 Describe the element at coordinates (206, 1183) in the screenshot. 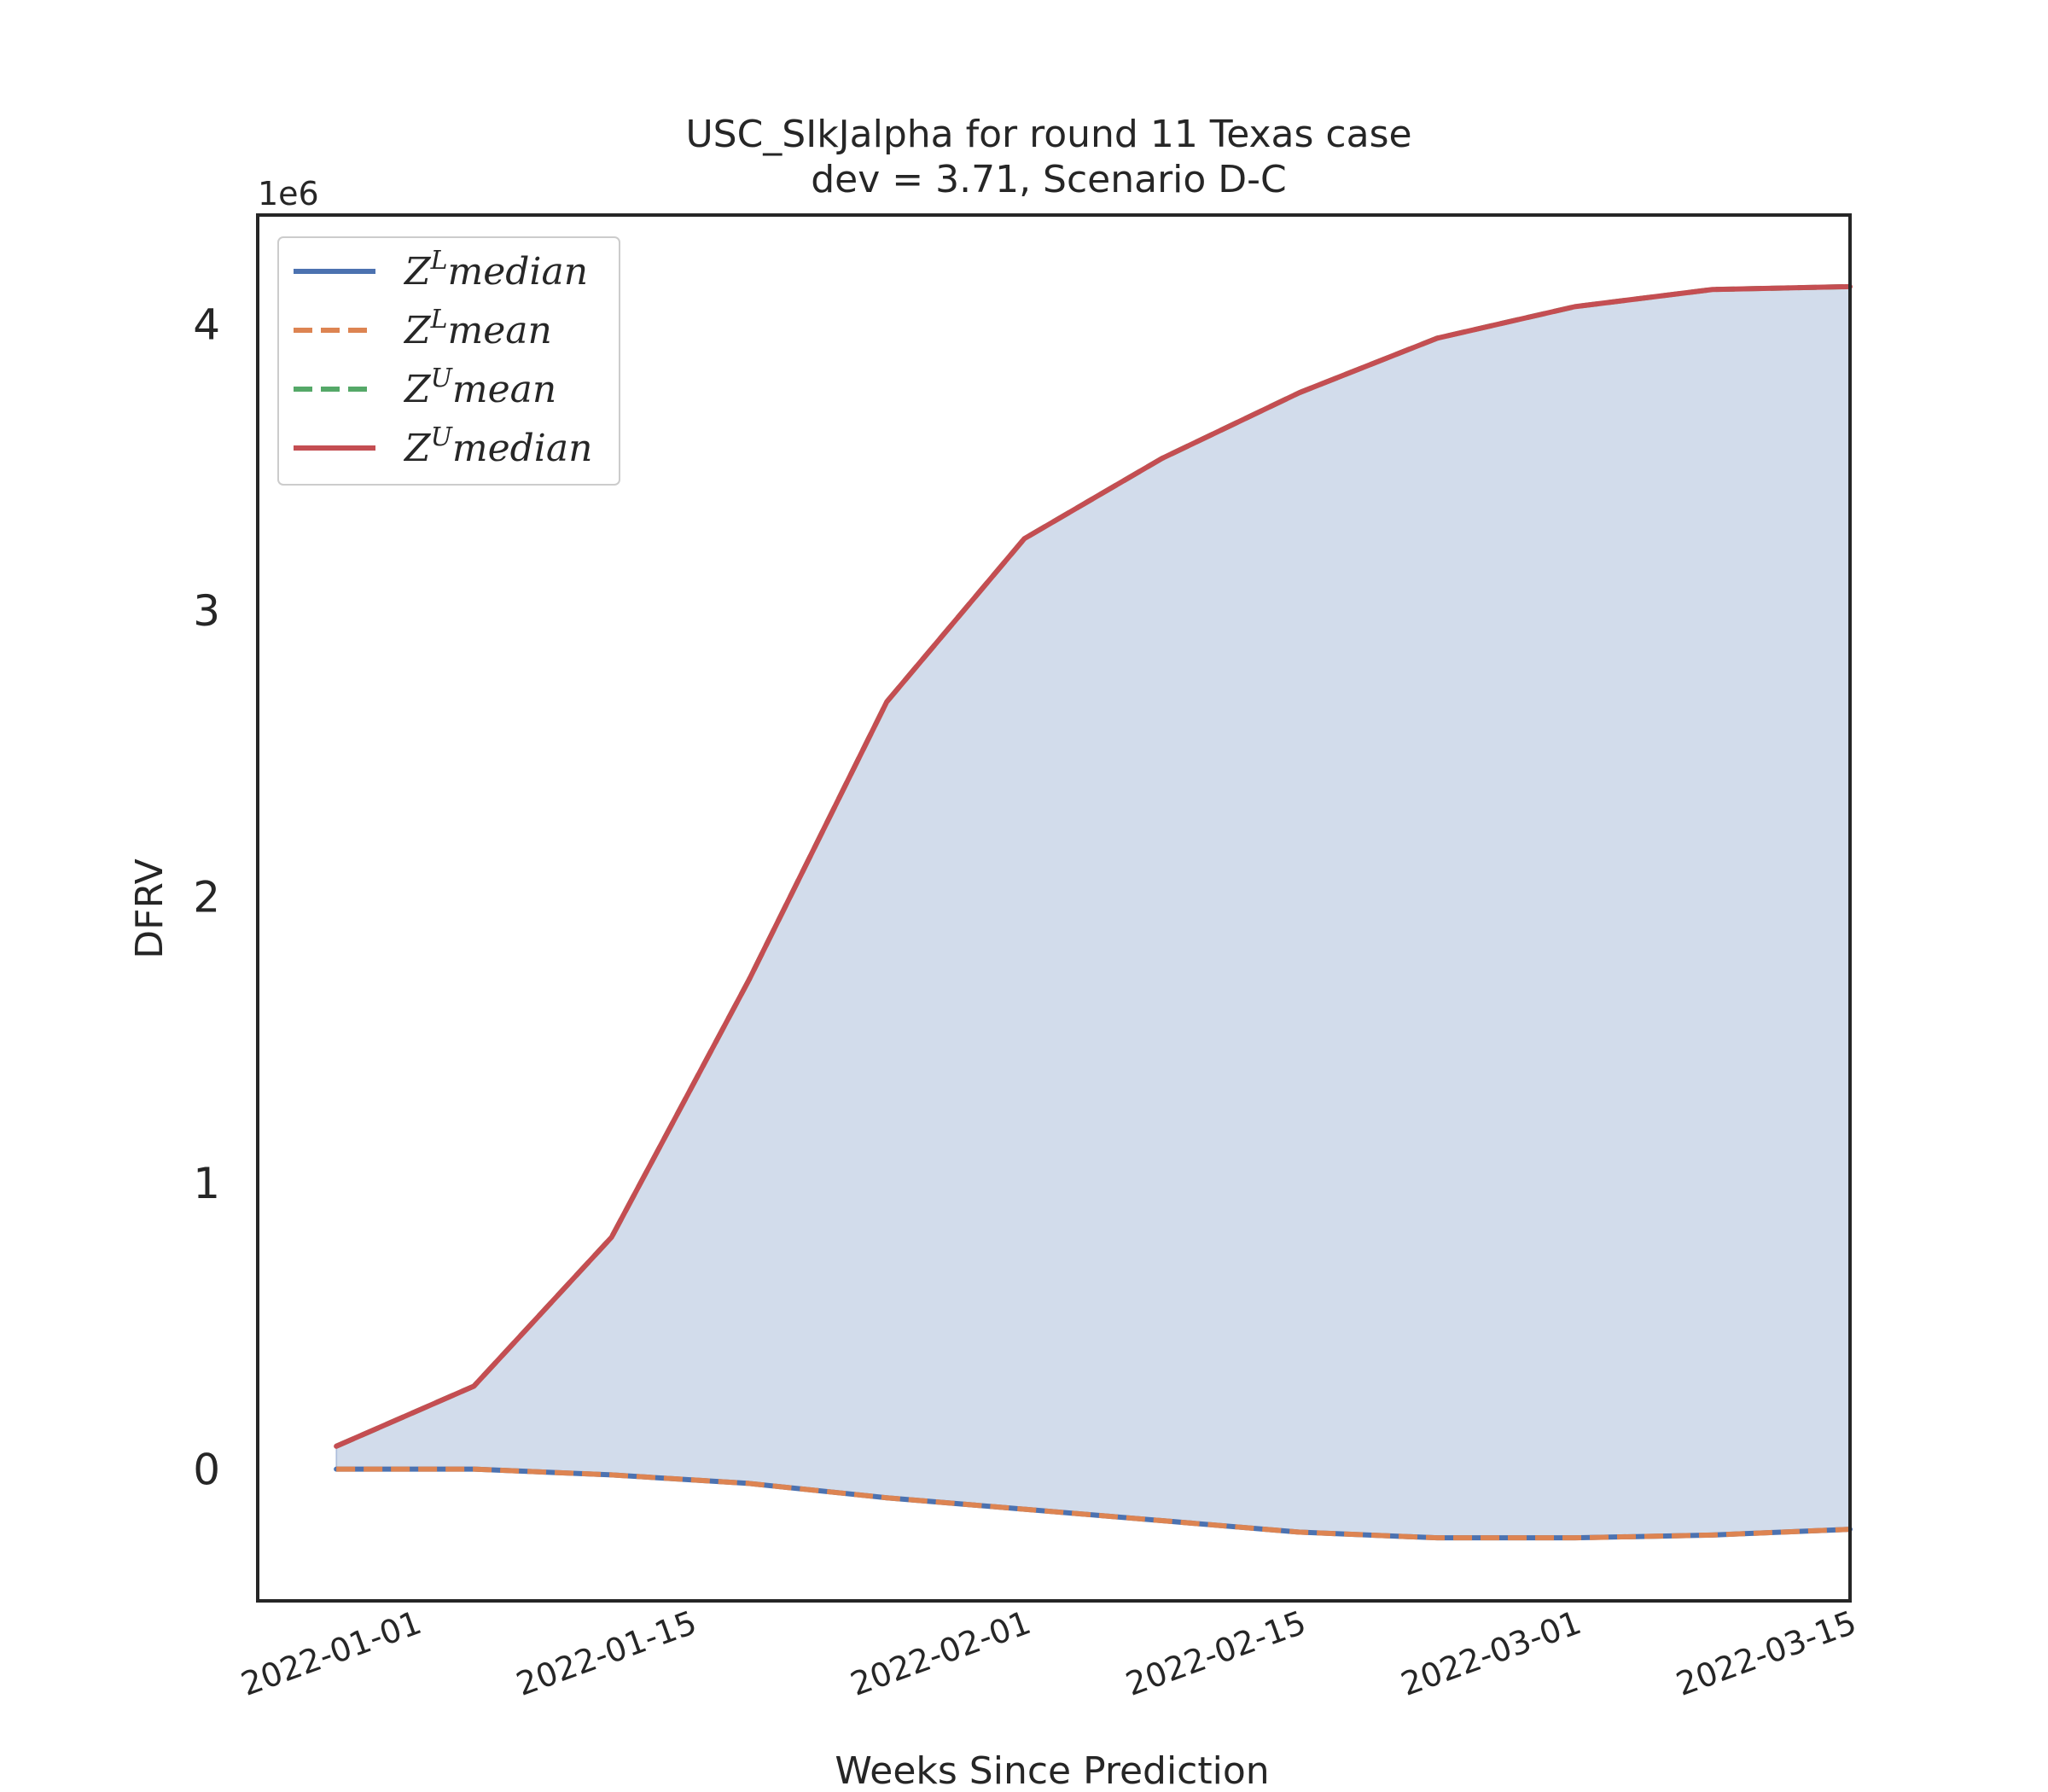

I see `y-tick-label-1: 1` at that location.